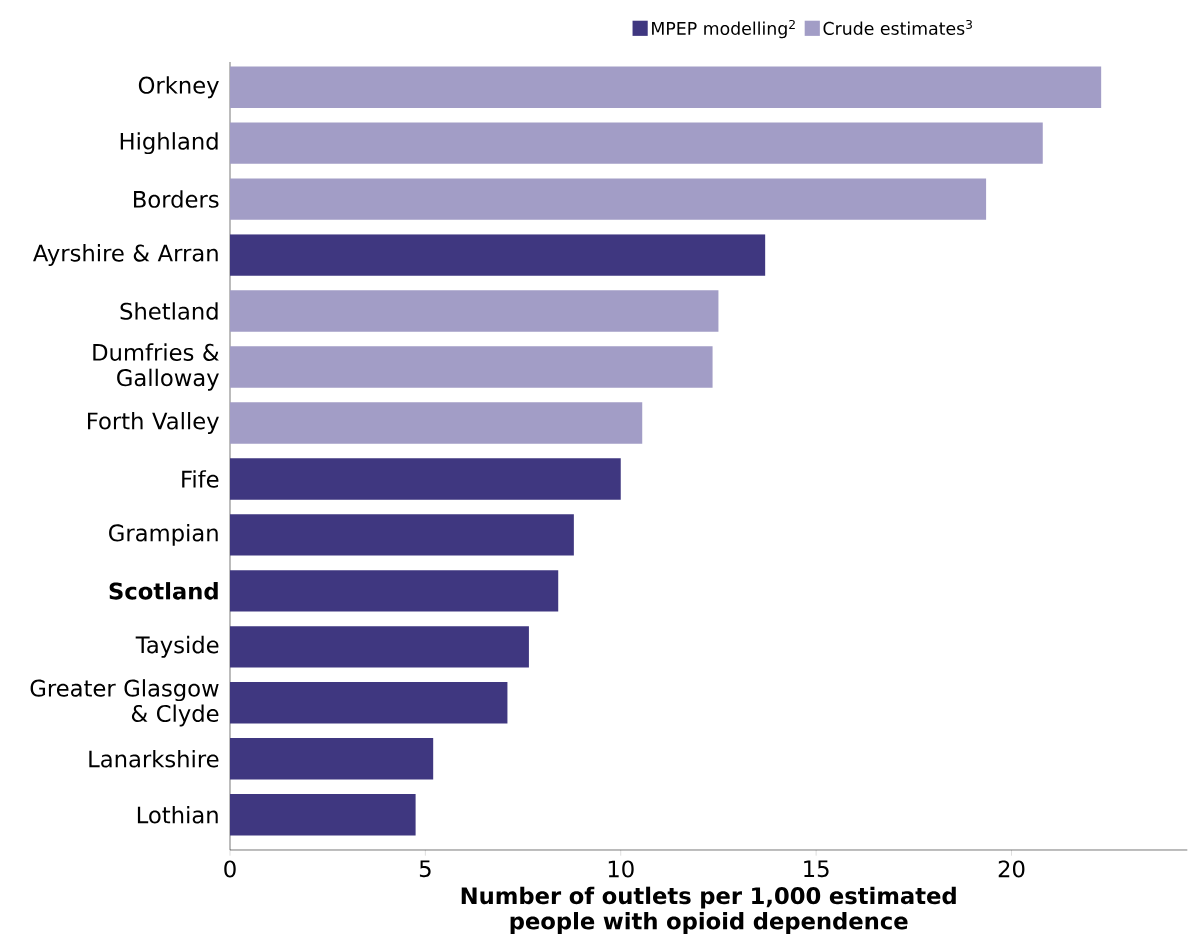  What do you see at coordinates (708, 910) in the screenshot?
I see `x-axis-title: Number of outlets per 1,000 estimated people with opioid dependence` at bounding box center [708, 910].